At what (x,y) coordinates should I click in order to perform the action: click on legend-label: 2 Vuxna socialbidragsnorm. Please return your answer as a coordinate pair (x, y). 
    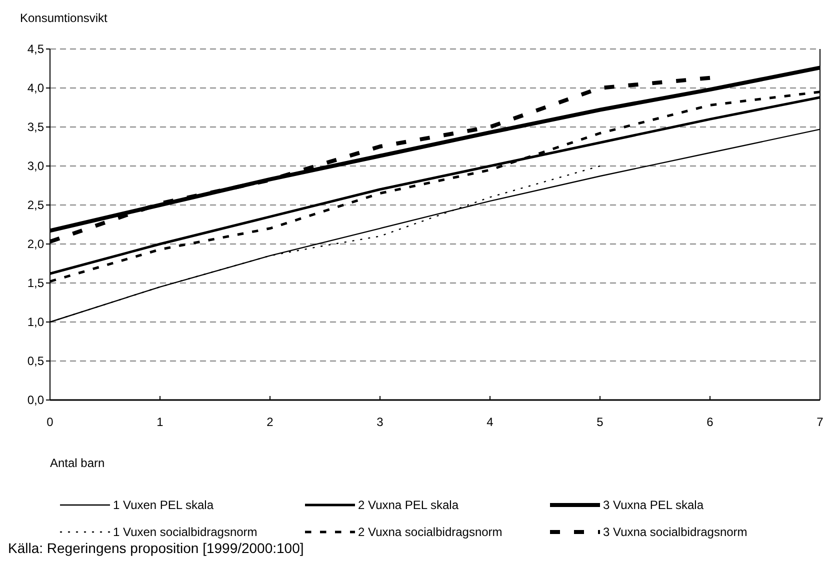
    Looking at the image, I should click on (430, 532).